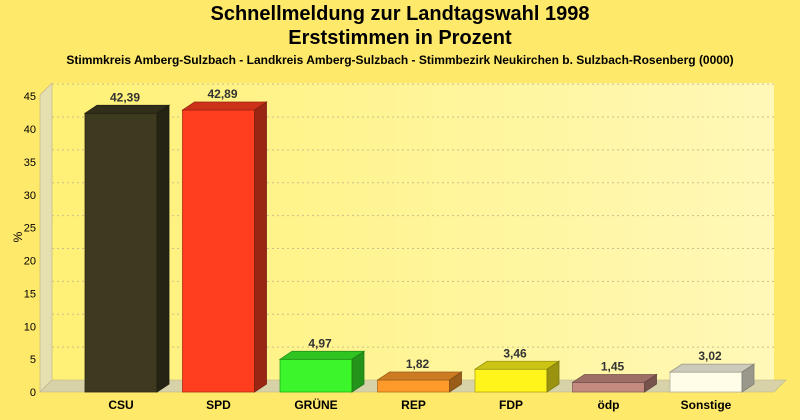  Describe the element at coordinates (30, 163) in the screenshot. I see `y-tick-label: 35` at that location.